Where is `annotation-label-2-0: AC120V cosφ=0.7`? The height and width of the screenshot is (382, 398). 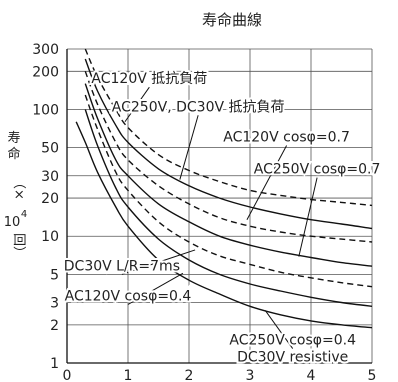 annotation-label-2-0: AC120V cosφ=0.7 is located at coordinates (286, 137).